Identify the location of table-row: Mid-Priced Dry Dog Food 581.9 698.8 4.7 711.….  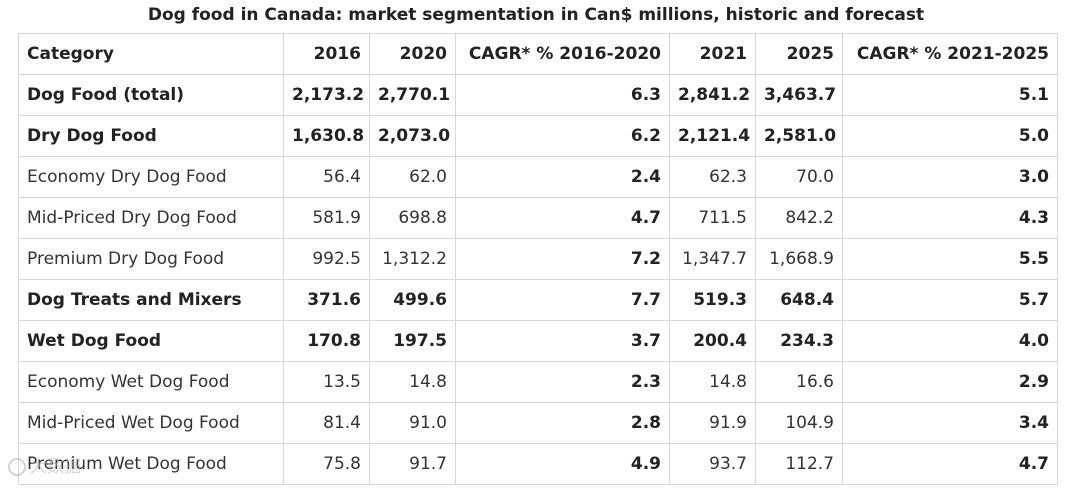
(538, 218).